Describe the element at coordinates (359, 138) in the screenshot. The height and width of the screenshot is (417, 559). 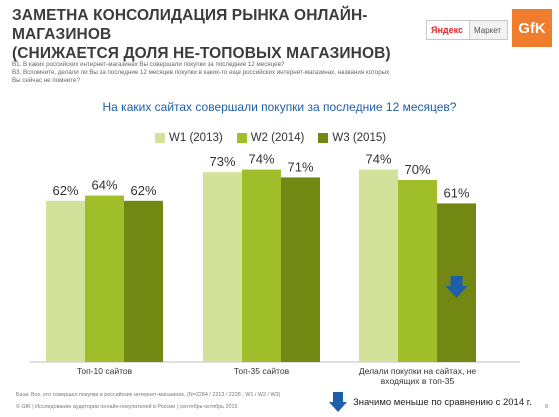
I see `legend-label-w3: W3 (2015)` at that location.